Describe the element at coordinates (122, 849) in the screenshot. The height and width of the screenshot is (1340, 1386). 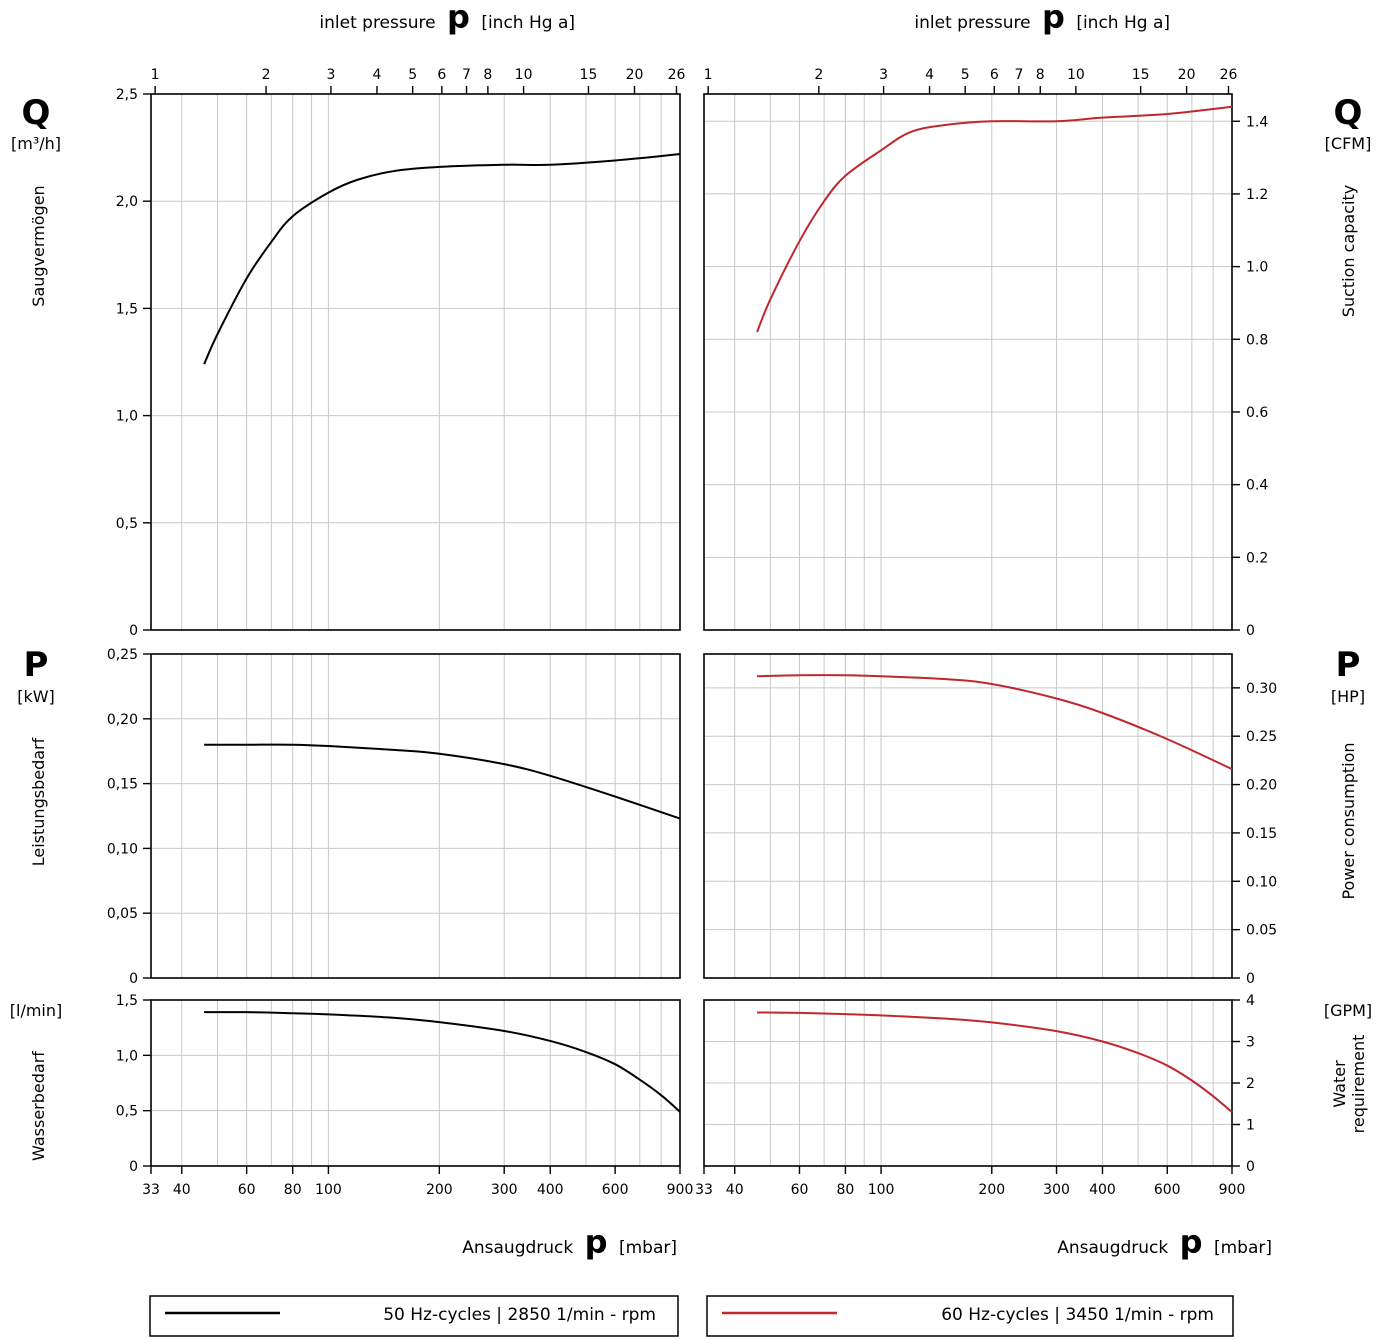
I see `y-tick-label: 0,10` at that location.